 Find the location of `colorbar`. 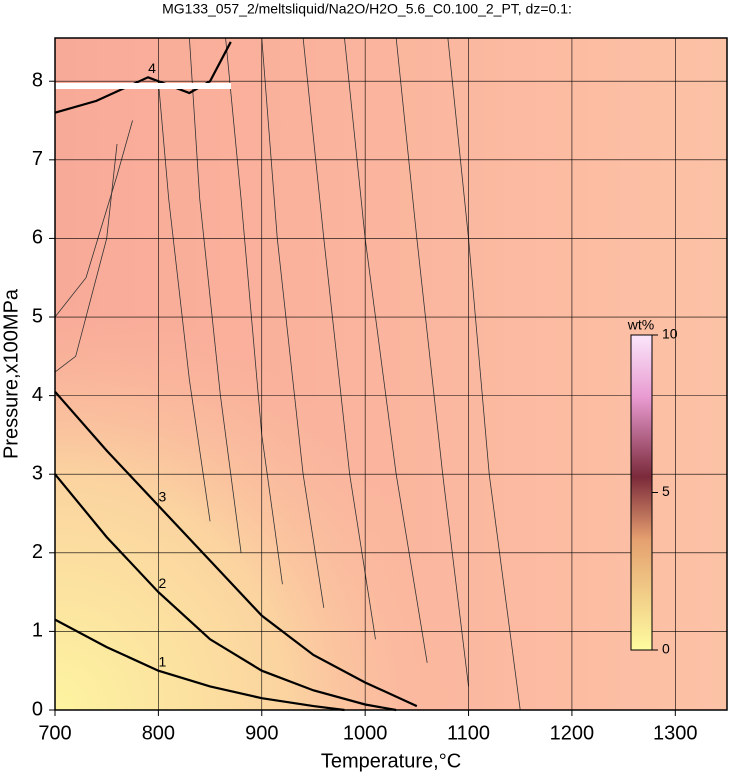

colorbar is located at coordinates (641, 492).